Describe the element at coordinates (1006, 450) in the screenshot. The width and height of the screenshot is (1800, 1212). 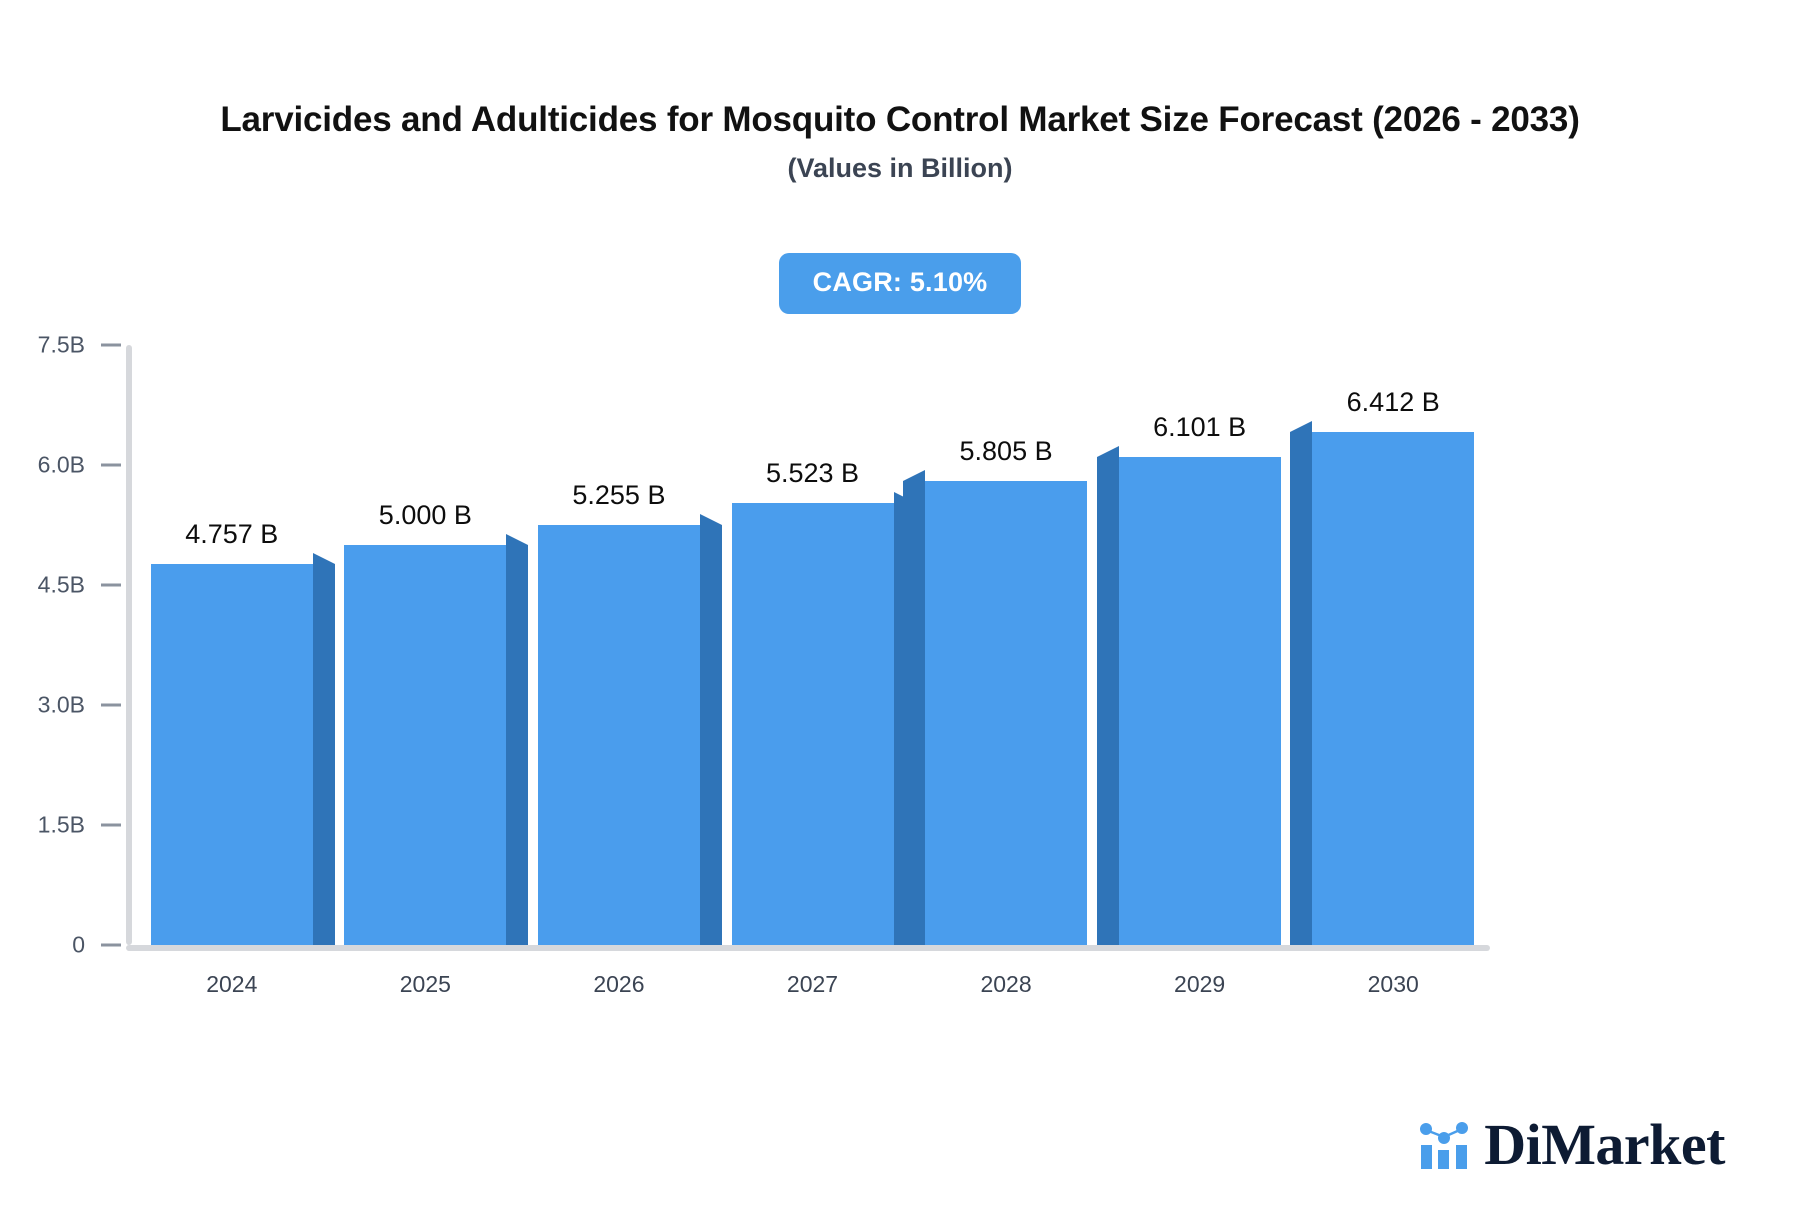
I see `bar-value-label: 5.805 B` at that location.